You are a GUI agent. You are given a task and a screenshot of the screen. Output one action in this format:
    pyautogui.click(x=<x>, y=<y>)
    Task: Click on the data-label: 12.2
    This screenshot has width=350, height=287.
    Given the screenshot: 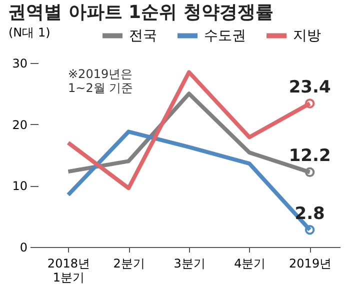 What is the action you would take?
    pyautogui.click(x=309, y=156)
    